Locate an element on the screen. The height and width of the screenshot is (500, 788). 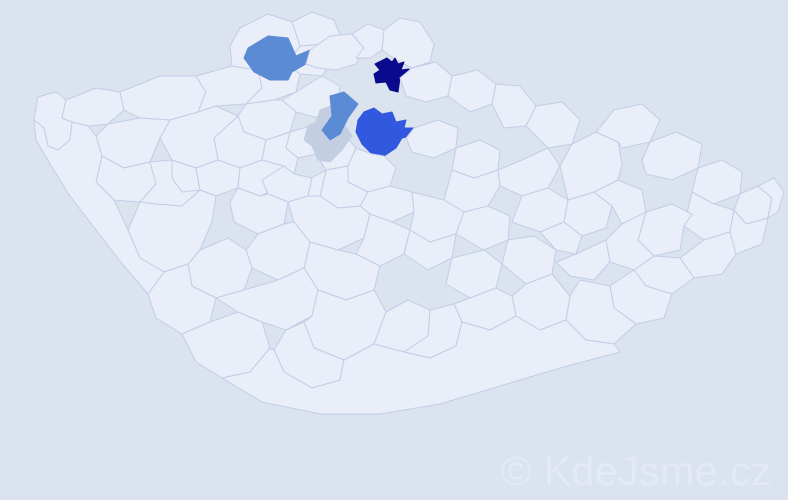
region-ceska-lipa is located at coordinates (277, 58).